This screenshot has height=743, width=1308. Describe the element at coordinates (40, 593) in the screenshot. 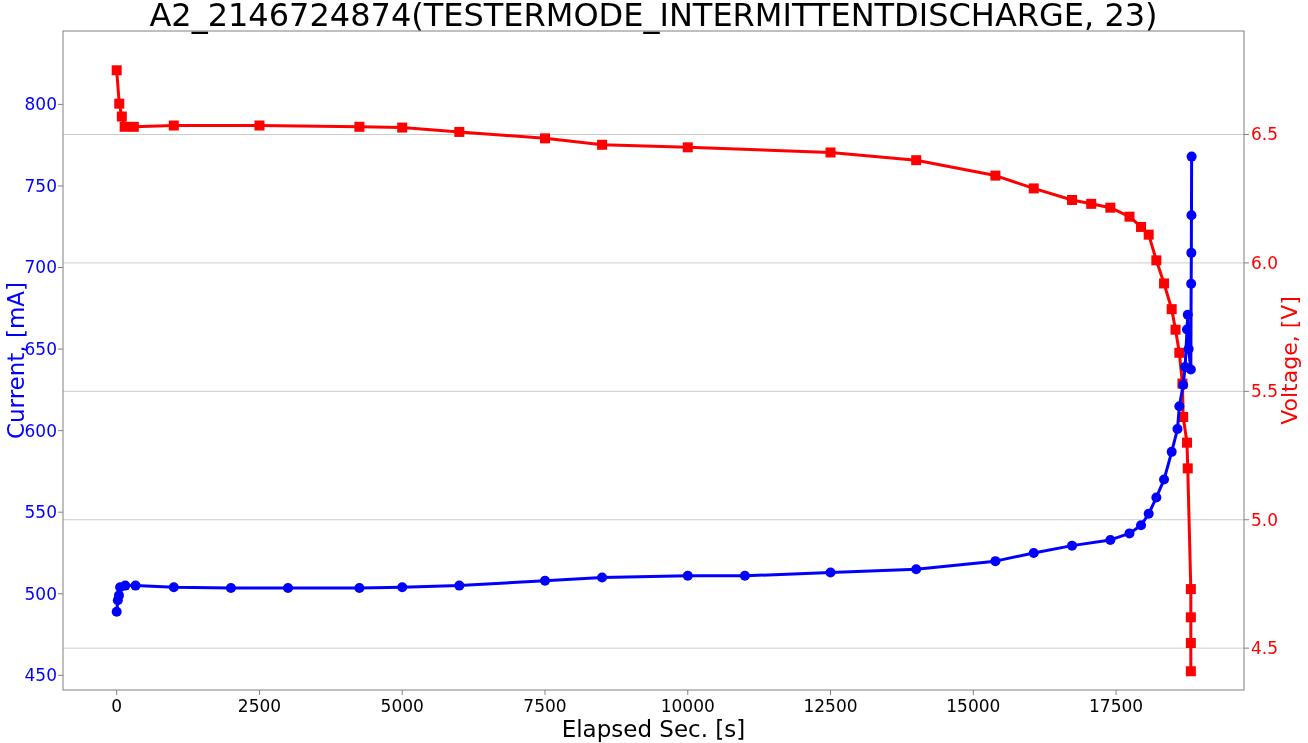

I see `y-tick-label: 500` at that location.